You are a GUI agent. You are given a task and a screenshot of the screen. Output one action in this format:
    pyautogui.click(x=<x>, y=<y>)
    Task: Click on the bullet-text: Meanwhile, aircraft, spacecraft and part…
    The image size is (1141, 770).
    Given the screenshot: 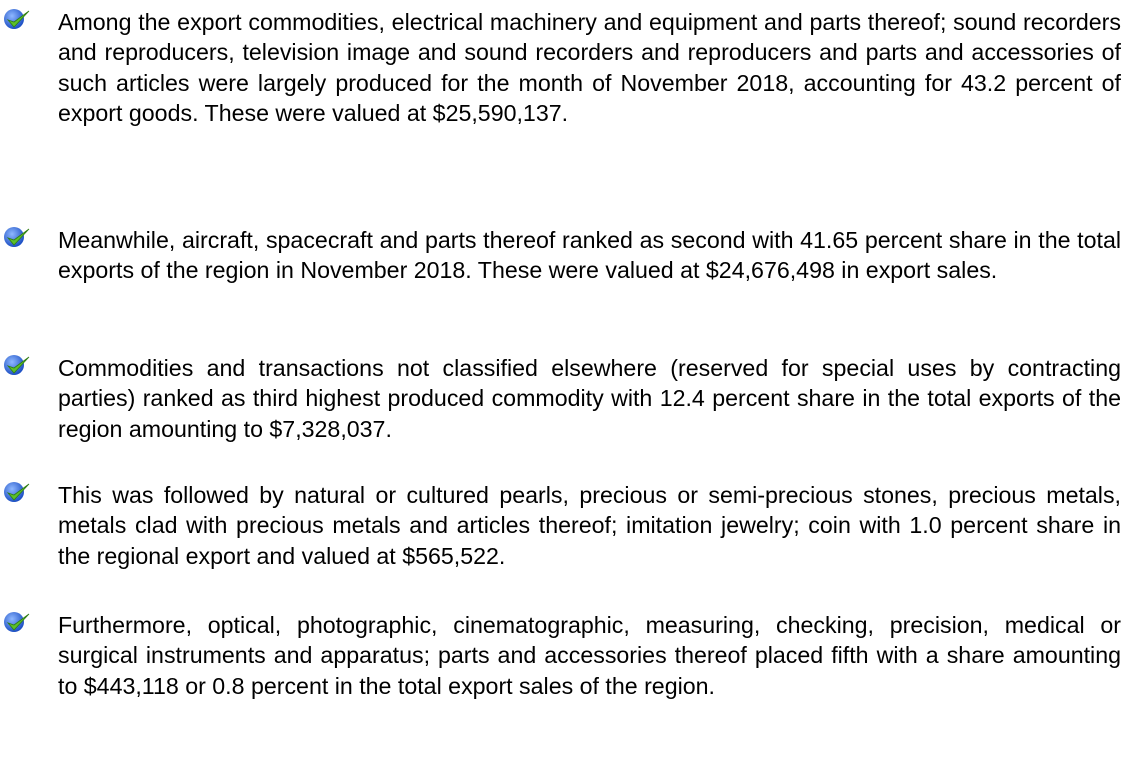 What is the action you would take?
    pyautogui.click(x=589, y=255)
    